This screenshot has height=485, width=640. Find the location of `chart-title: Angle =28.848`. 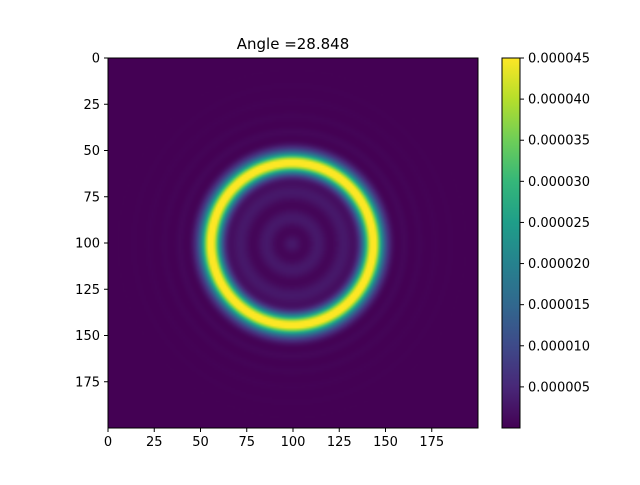

chart-title: Angle =28.848 is located at coordinates (293, 44).